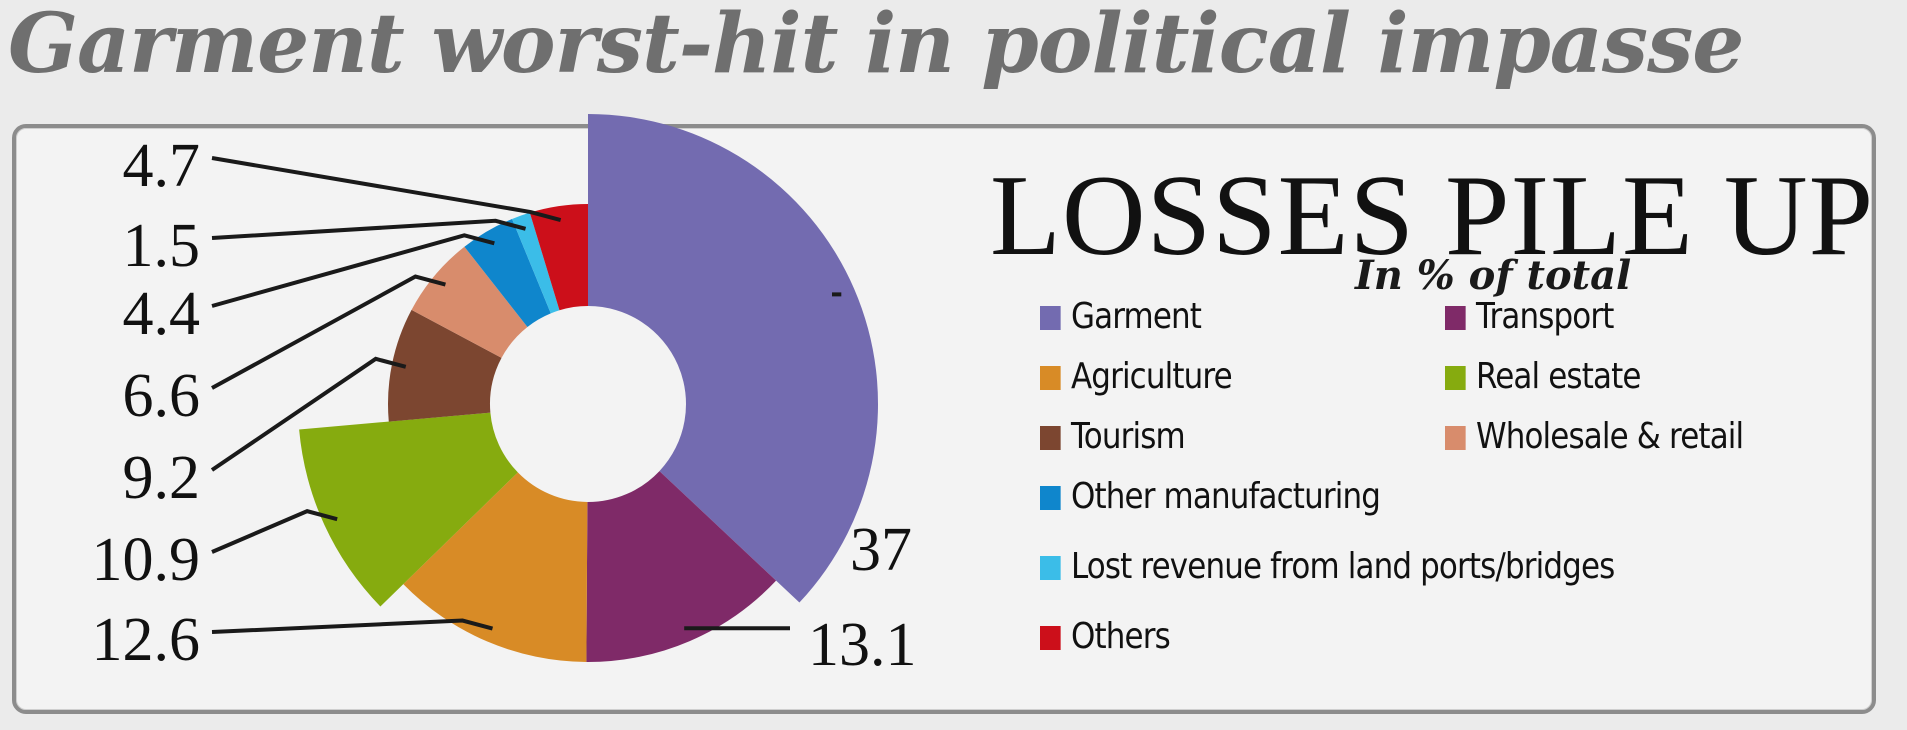 The image size is (1907, 730). What do you see at coordinates (1342, 566) in the screenshot?
I see `legend-label: Lost revenue from land ports/bridges` at bounding box center [1342, 566].